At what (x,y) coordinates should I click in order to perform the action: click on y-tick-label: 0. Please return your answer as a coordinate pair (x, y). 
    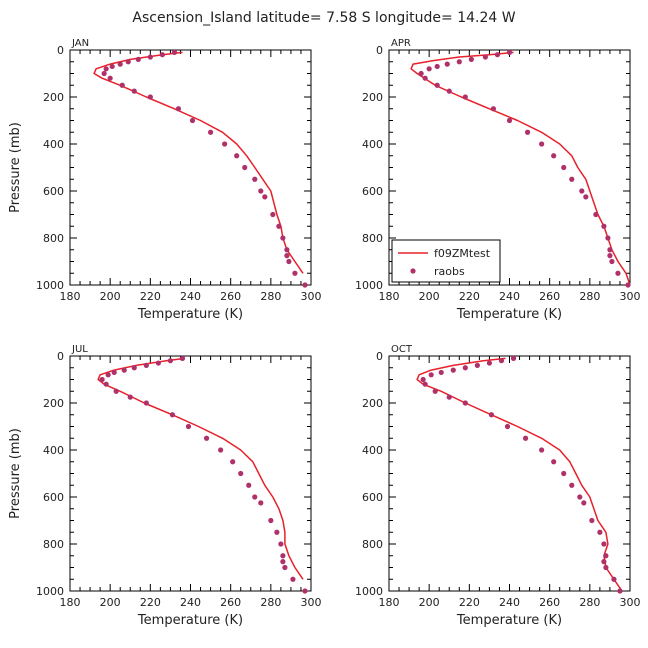
    Looking at the image, I should click on (60, 50).